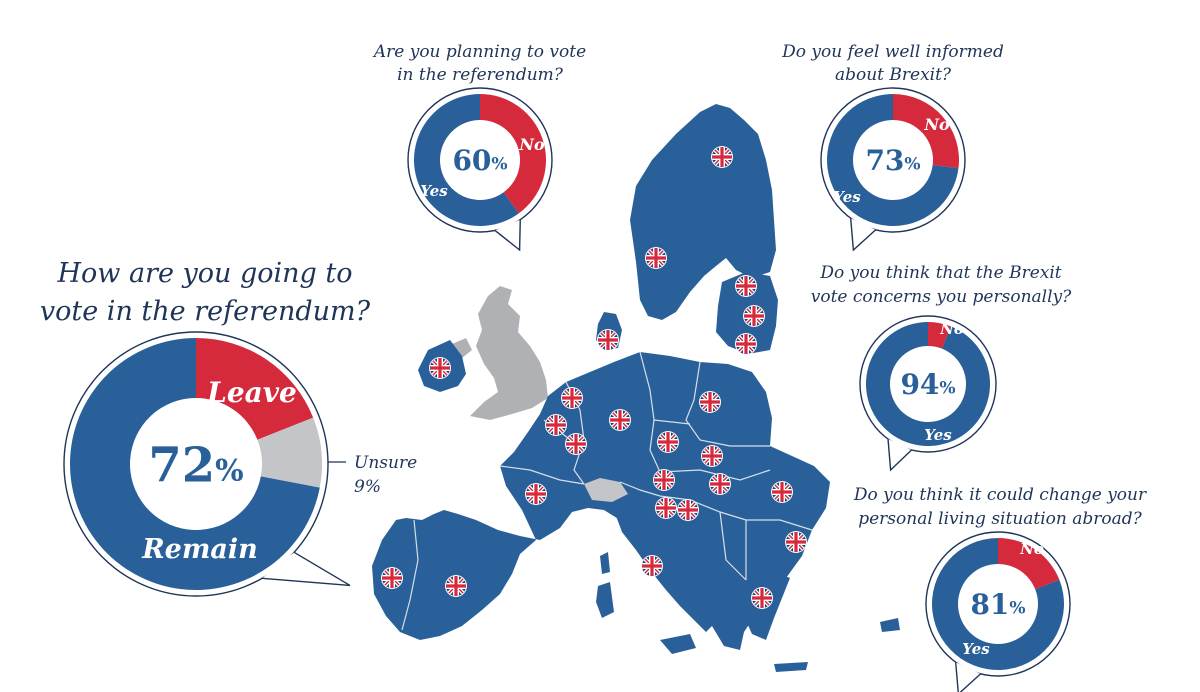  Describe the element at coordinates (605, 600) in the screenshot. I see `sardinia-shape` at that location.